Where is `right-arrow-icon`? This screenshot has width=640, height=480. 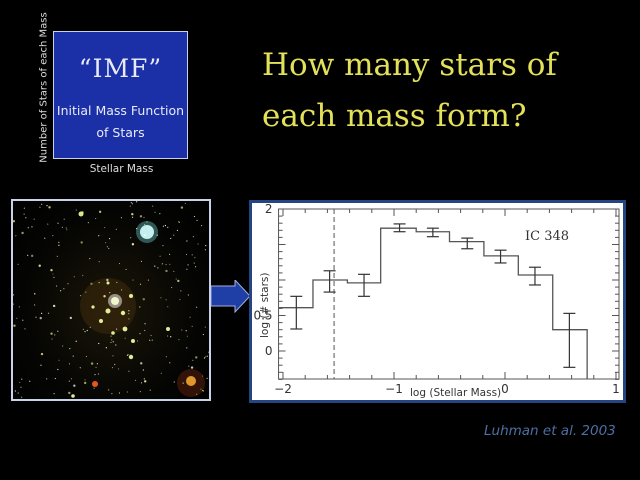 right-arrow-icon is located at coordinates (231, 297).